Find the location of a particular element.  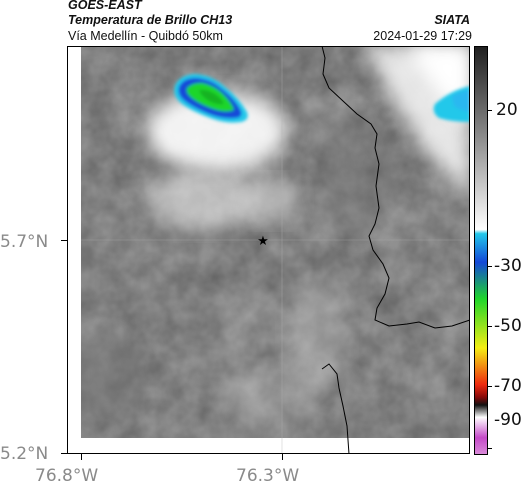

temperature-colorbar is located at coordinates (480, 250).